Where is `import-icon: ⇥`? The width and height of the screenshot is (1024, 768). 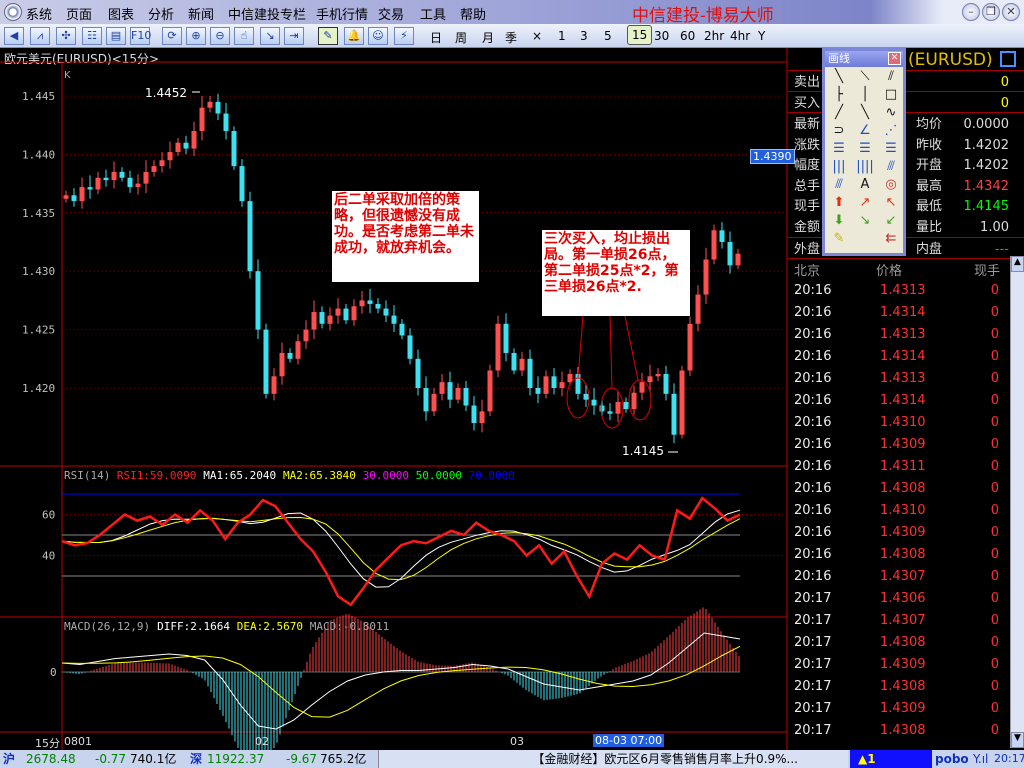 import-icon: ⇥ is located at coordinates (294, 36).